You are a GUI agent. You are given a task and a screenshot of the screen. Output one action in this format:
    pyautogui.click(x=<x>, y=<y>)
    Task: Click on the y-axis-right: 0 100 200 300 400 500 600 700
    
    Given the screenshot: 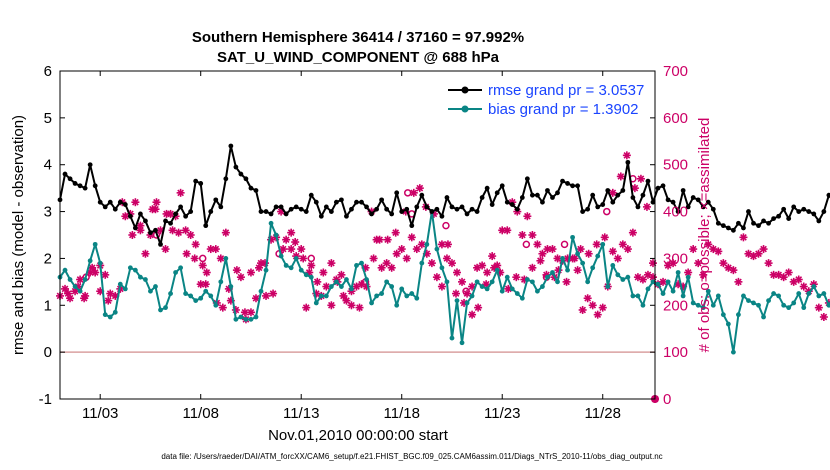 What is the action you would take?
    pyautogui.click(x=669, y=235)
    